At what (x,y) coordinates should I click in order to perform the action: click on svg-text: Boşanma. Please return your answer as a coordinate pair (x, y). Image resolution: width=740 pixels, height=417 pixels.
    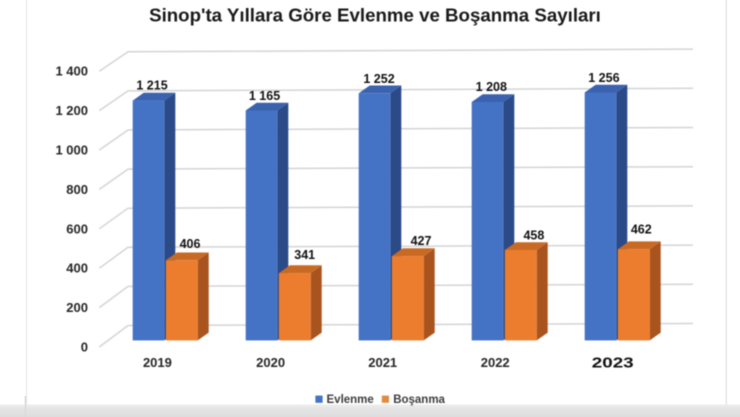
    Looking at the image, I should click on (419, 400).